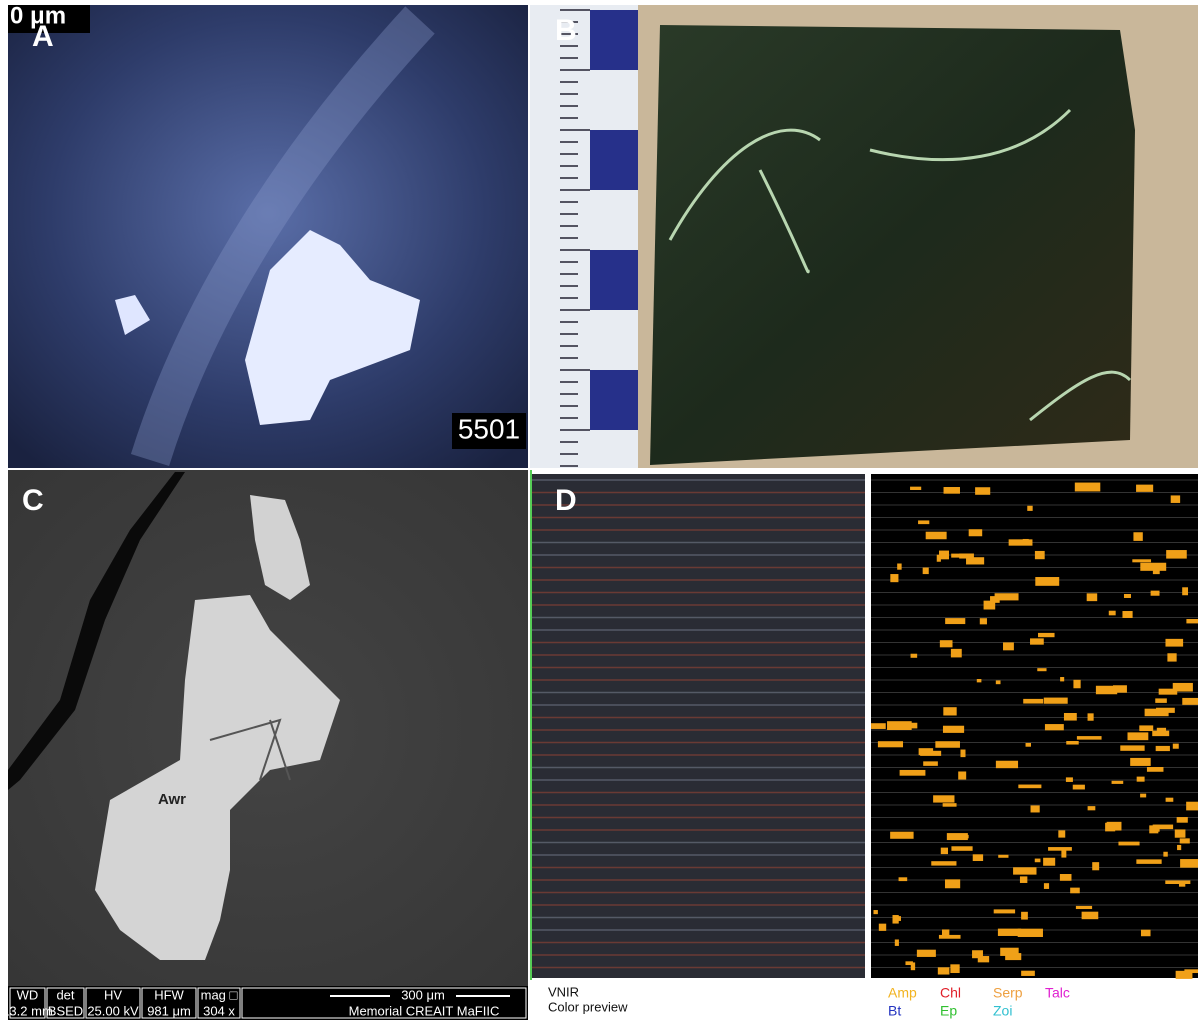  What do you see at coordinates (250, 749) in the screenshot?
I see `fractures` at bounding box center [250, 749].